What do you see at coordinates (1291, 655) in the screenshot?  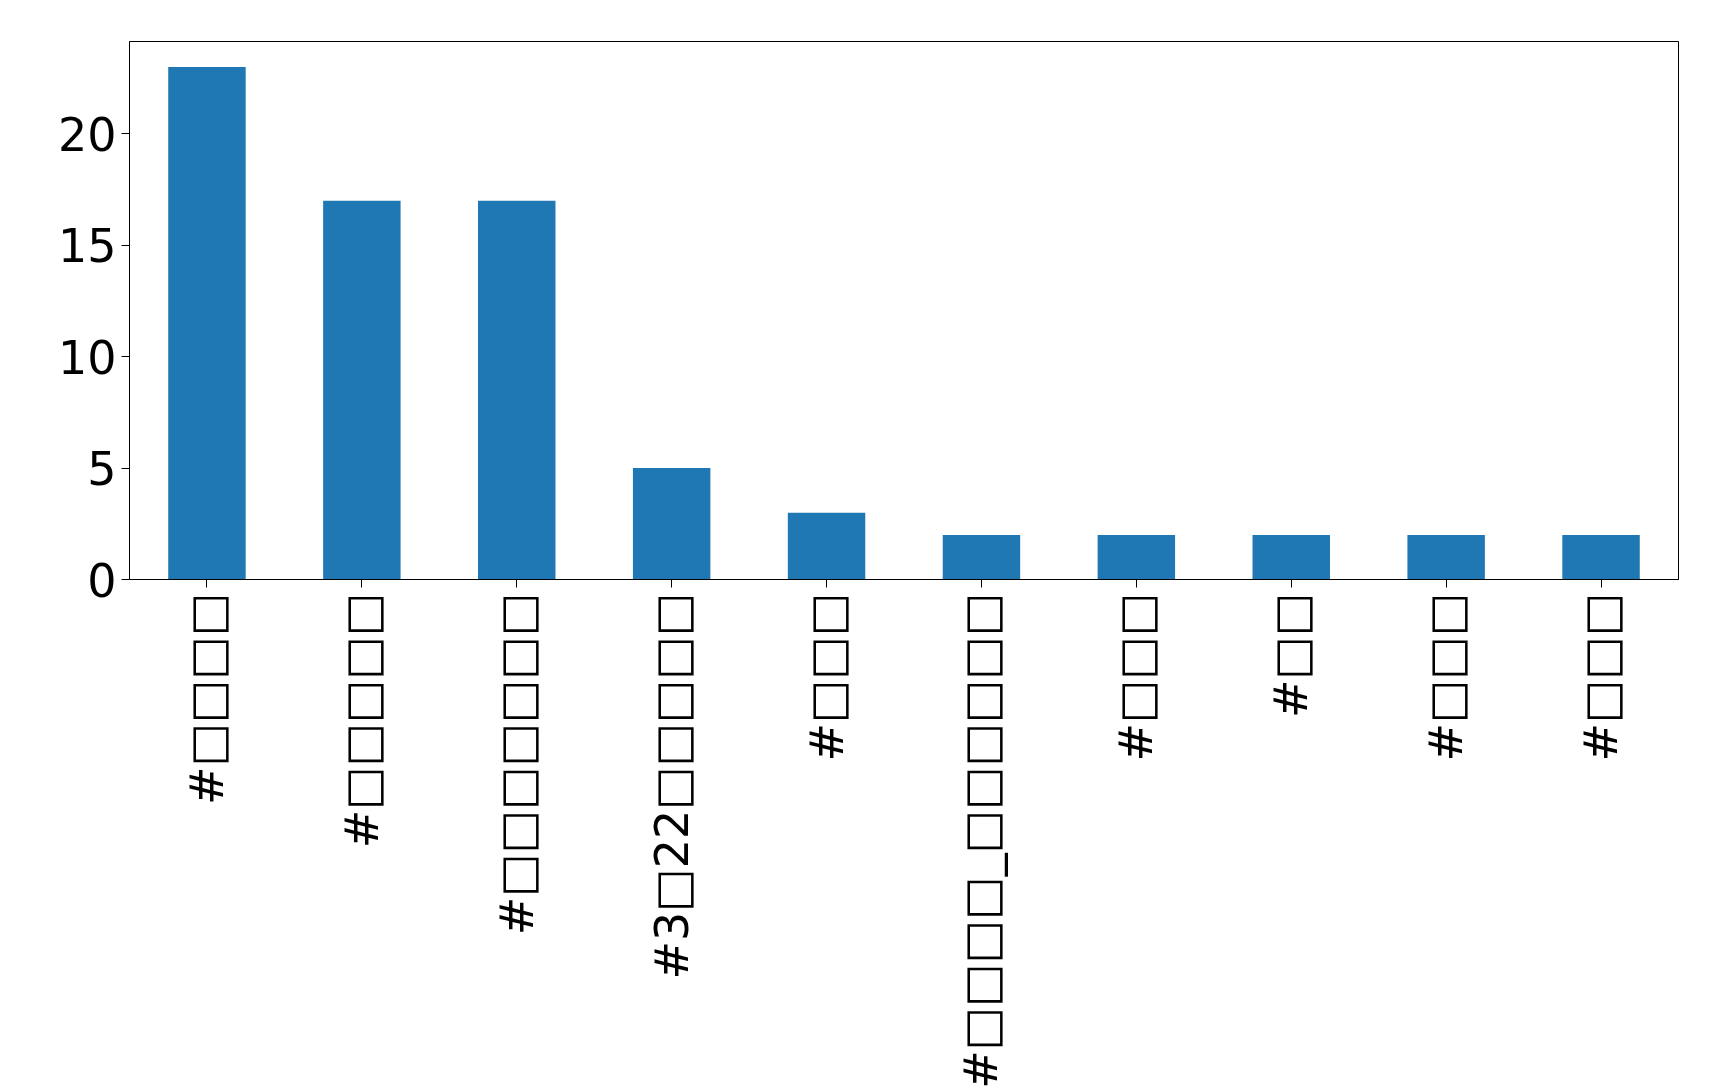 I see `x-tick-label: #□□` at bounding box center [1291, 655].